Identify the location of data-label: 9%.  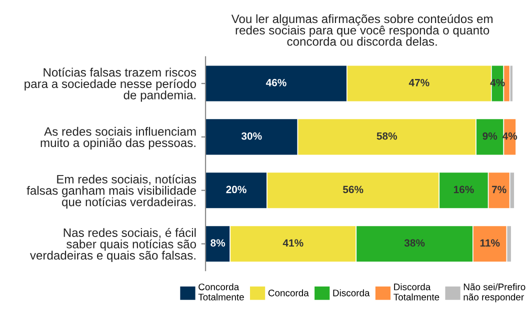
(490, 136).